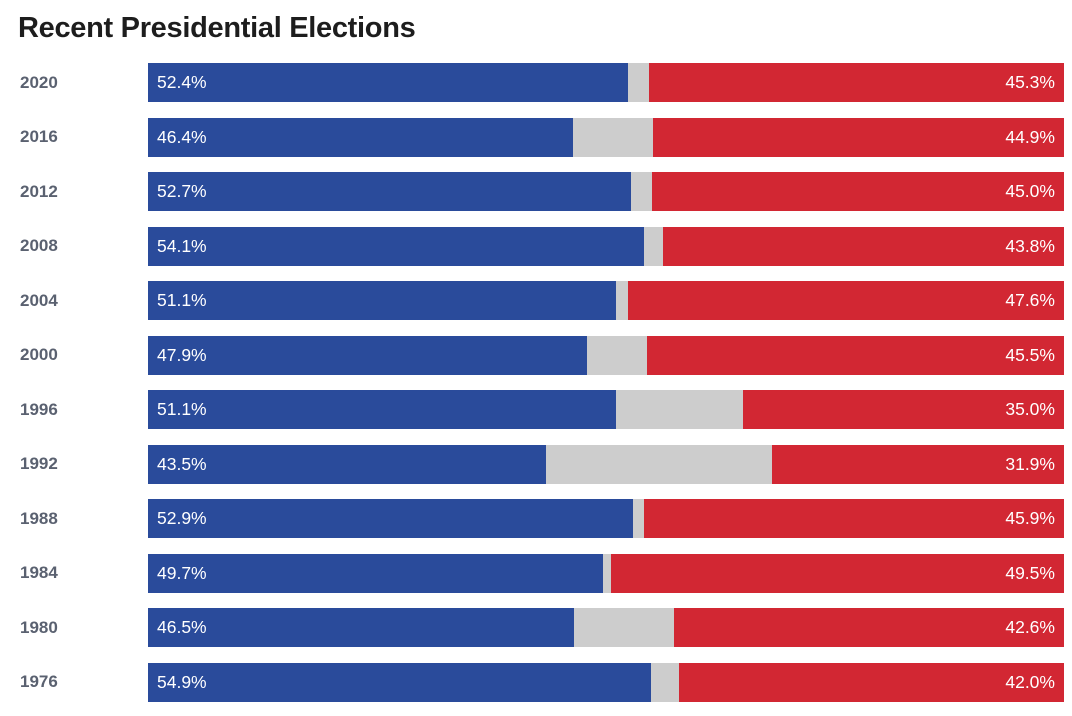  I want to click on democrat-segment: 54.9%, so click(399, 682).